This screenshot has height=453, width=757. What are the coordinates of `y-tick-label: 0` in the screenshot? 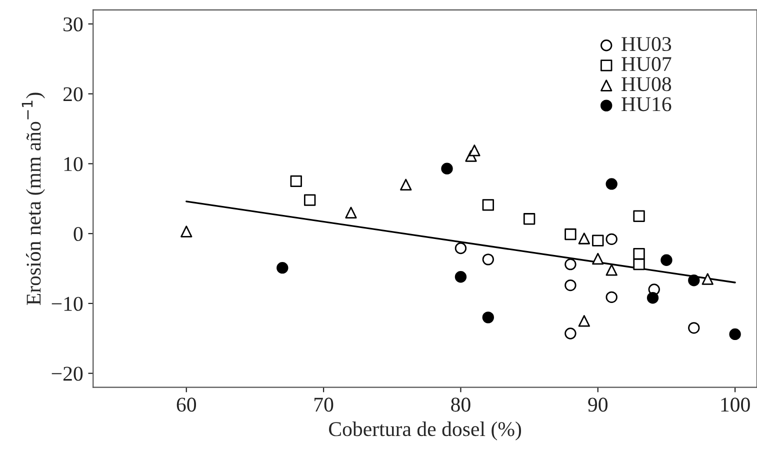 It's located at (78, 234).